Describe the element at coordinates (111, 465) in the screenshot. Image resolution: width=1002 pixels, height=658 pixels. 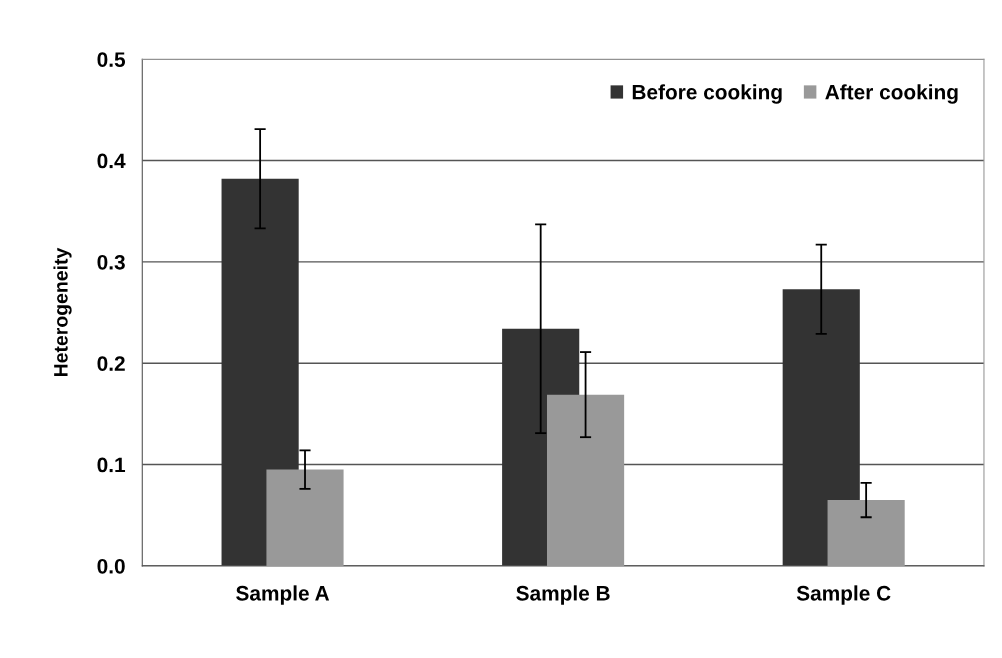
I see `y-tick-label: 0.1` at that location.